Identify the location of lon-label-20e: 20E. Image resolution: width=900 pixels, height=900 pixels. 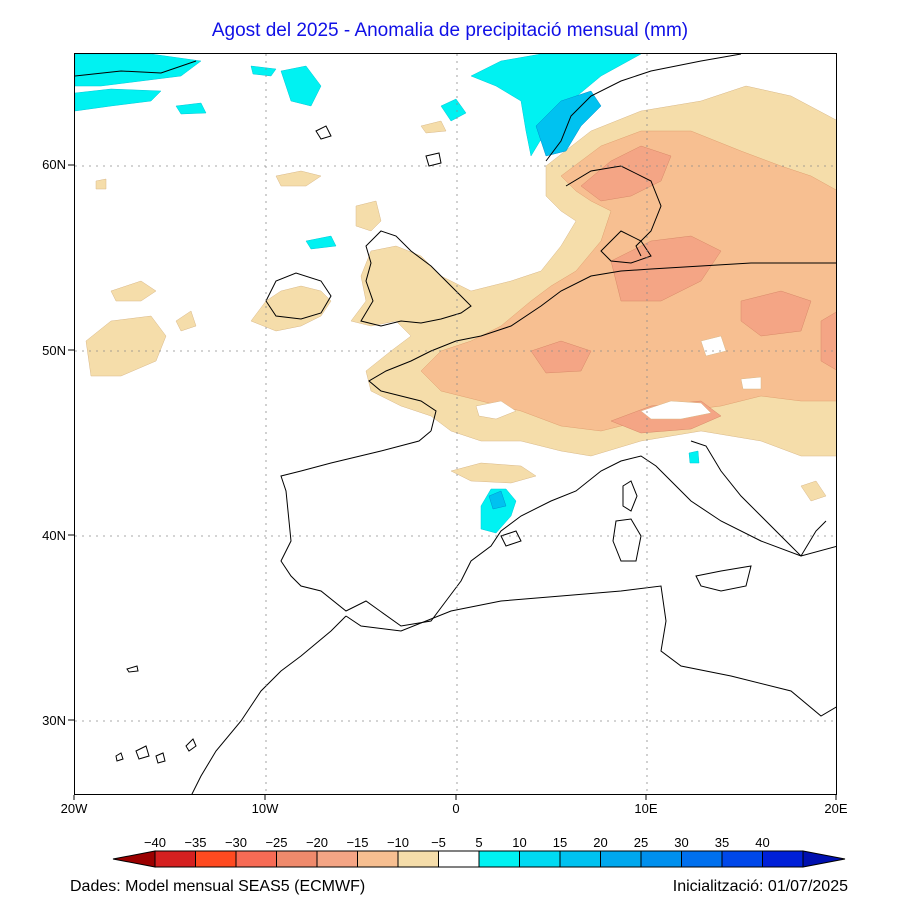
(836, 808).